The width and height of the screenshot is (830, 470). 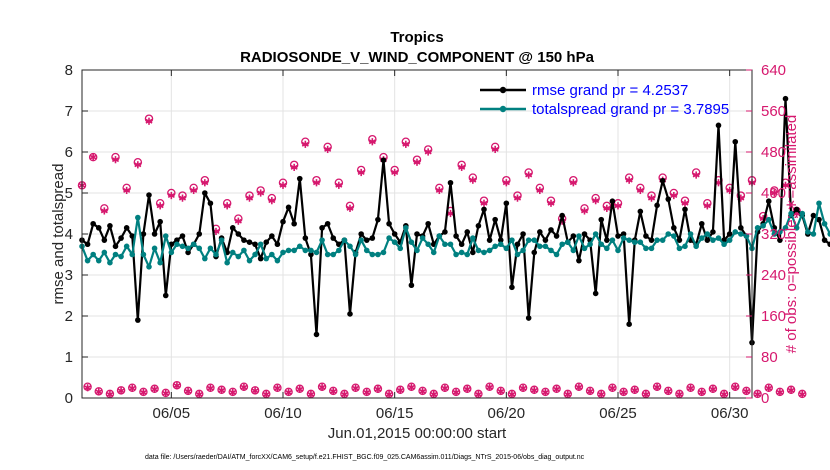 What do you see at coordinates (58, 234) in the screenshot?
I see `y-axis-left-label: rmse and totalspread` at bounding box center [58, 234].